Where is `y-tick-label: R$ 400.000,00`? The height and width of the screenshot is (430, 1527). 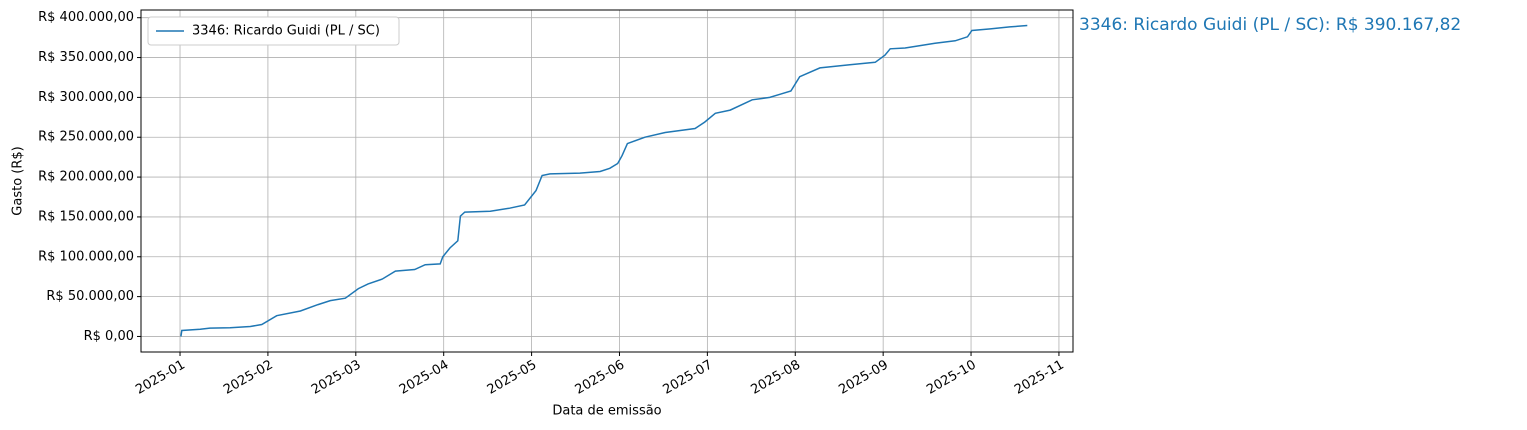
y-tick-label: R$ 400.000,00 is located at coordinates (86, 17).